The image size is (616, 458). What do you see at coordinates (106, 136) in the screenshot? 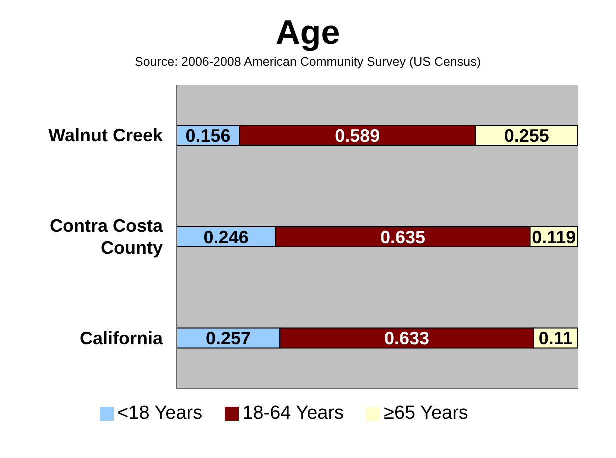
I see `y-tick-label: Walnut Creek` at bounding box center [106, 136].